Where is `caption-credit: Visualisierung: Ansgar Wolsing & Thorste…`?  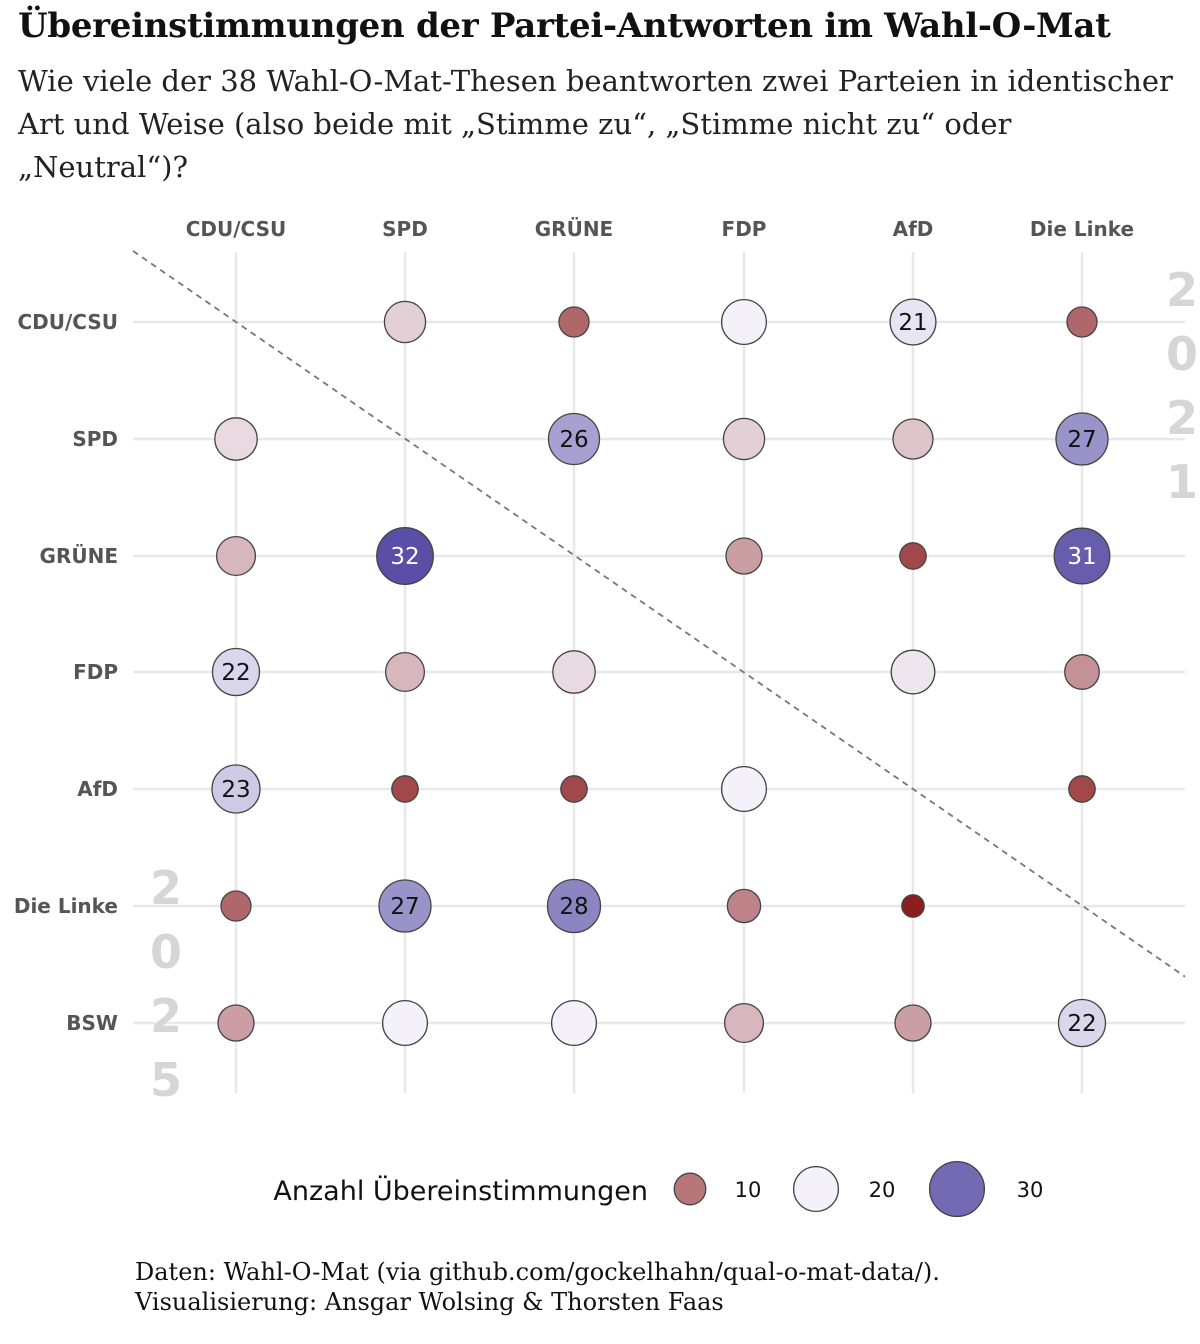 caption-credit: Visualisierung: Ansgar Wolsing & Thorste… is located at coordinates (429, 1302).